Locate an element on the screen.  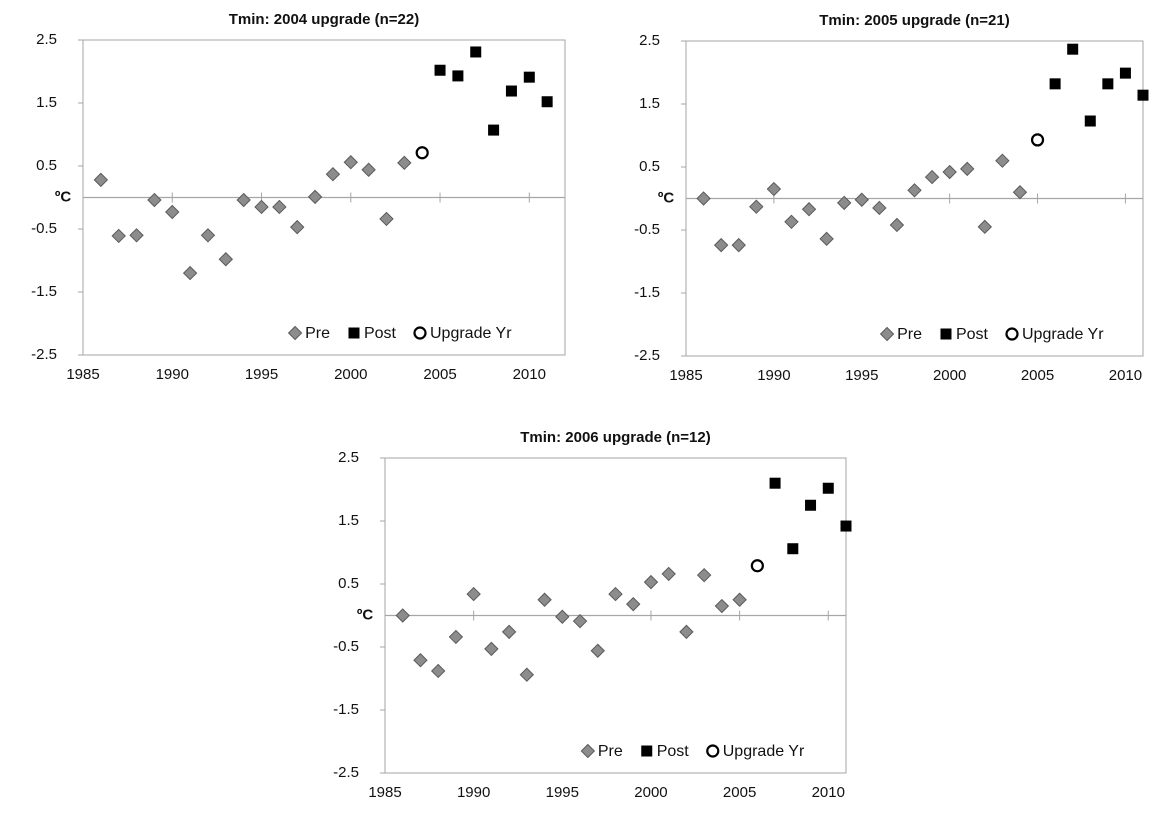
y-tick-label: -0.5 is located at coordinates (346, 646).